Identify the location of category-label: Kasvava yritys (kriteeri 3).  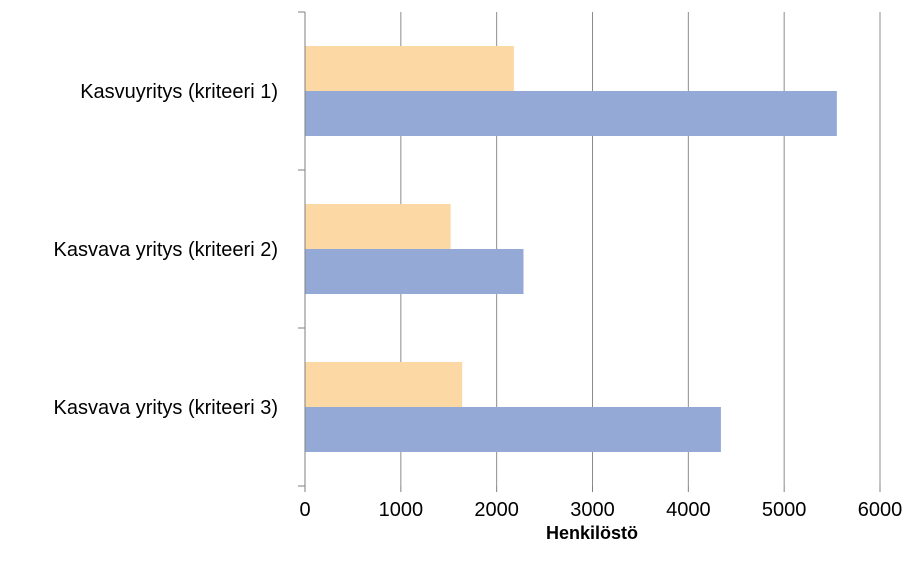
(166, 408).